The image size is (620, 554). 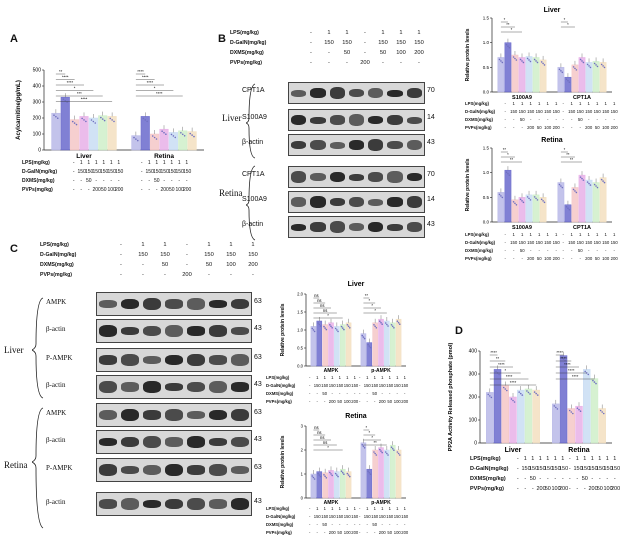 I want to click on y-tick-label: 400, so click(x=37, y=87).